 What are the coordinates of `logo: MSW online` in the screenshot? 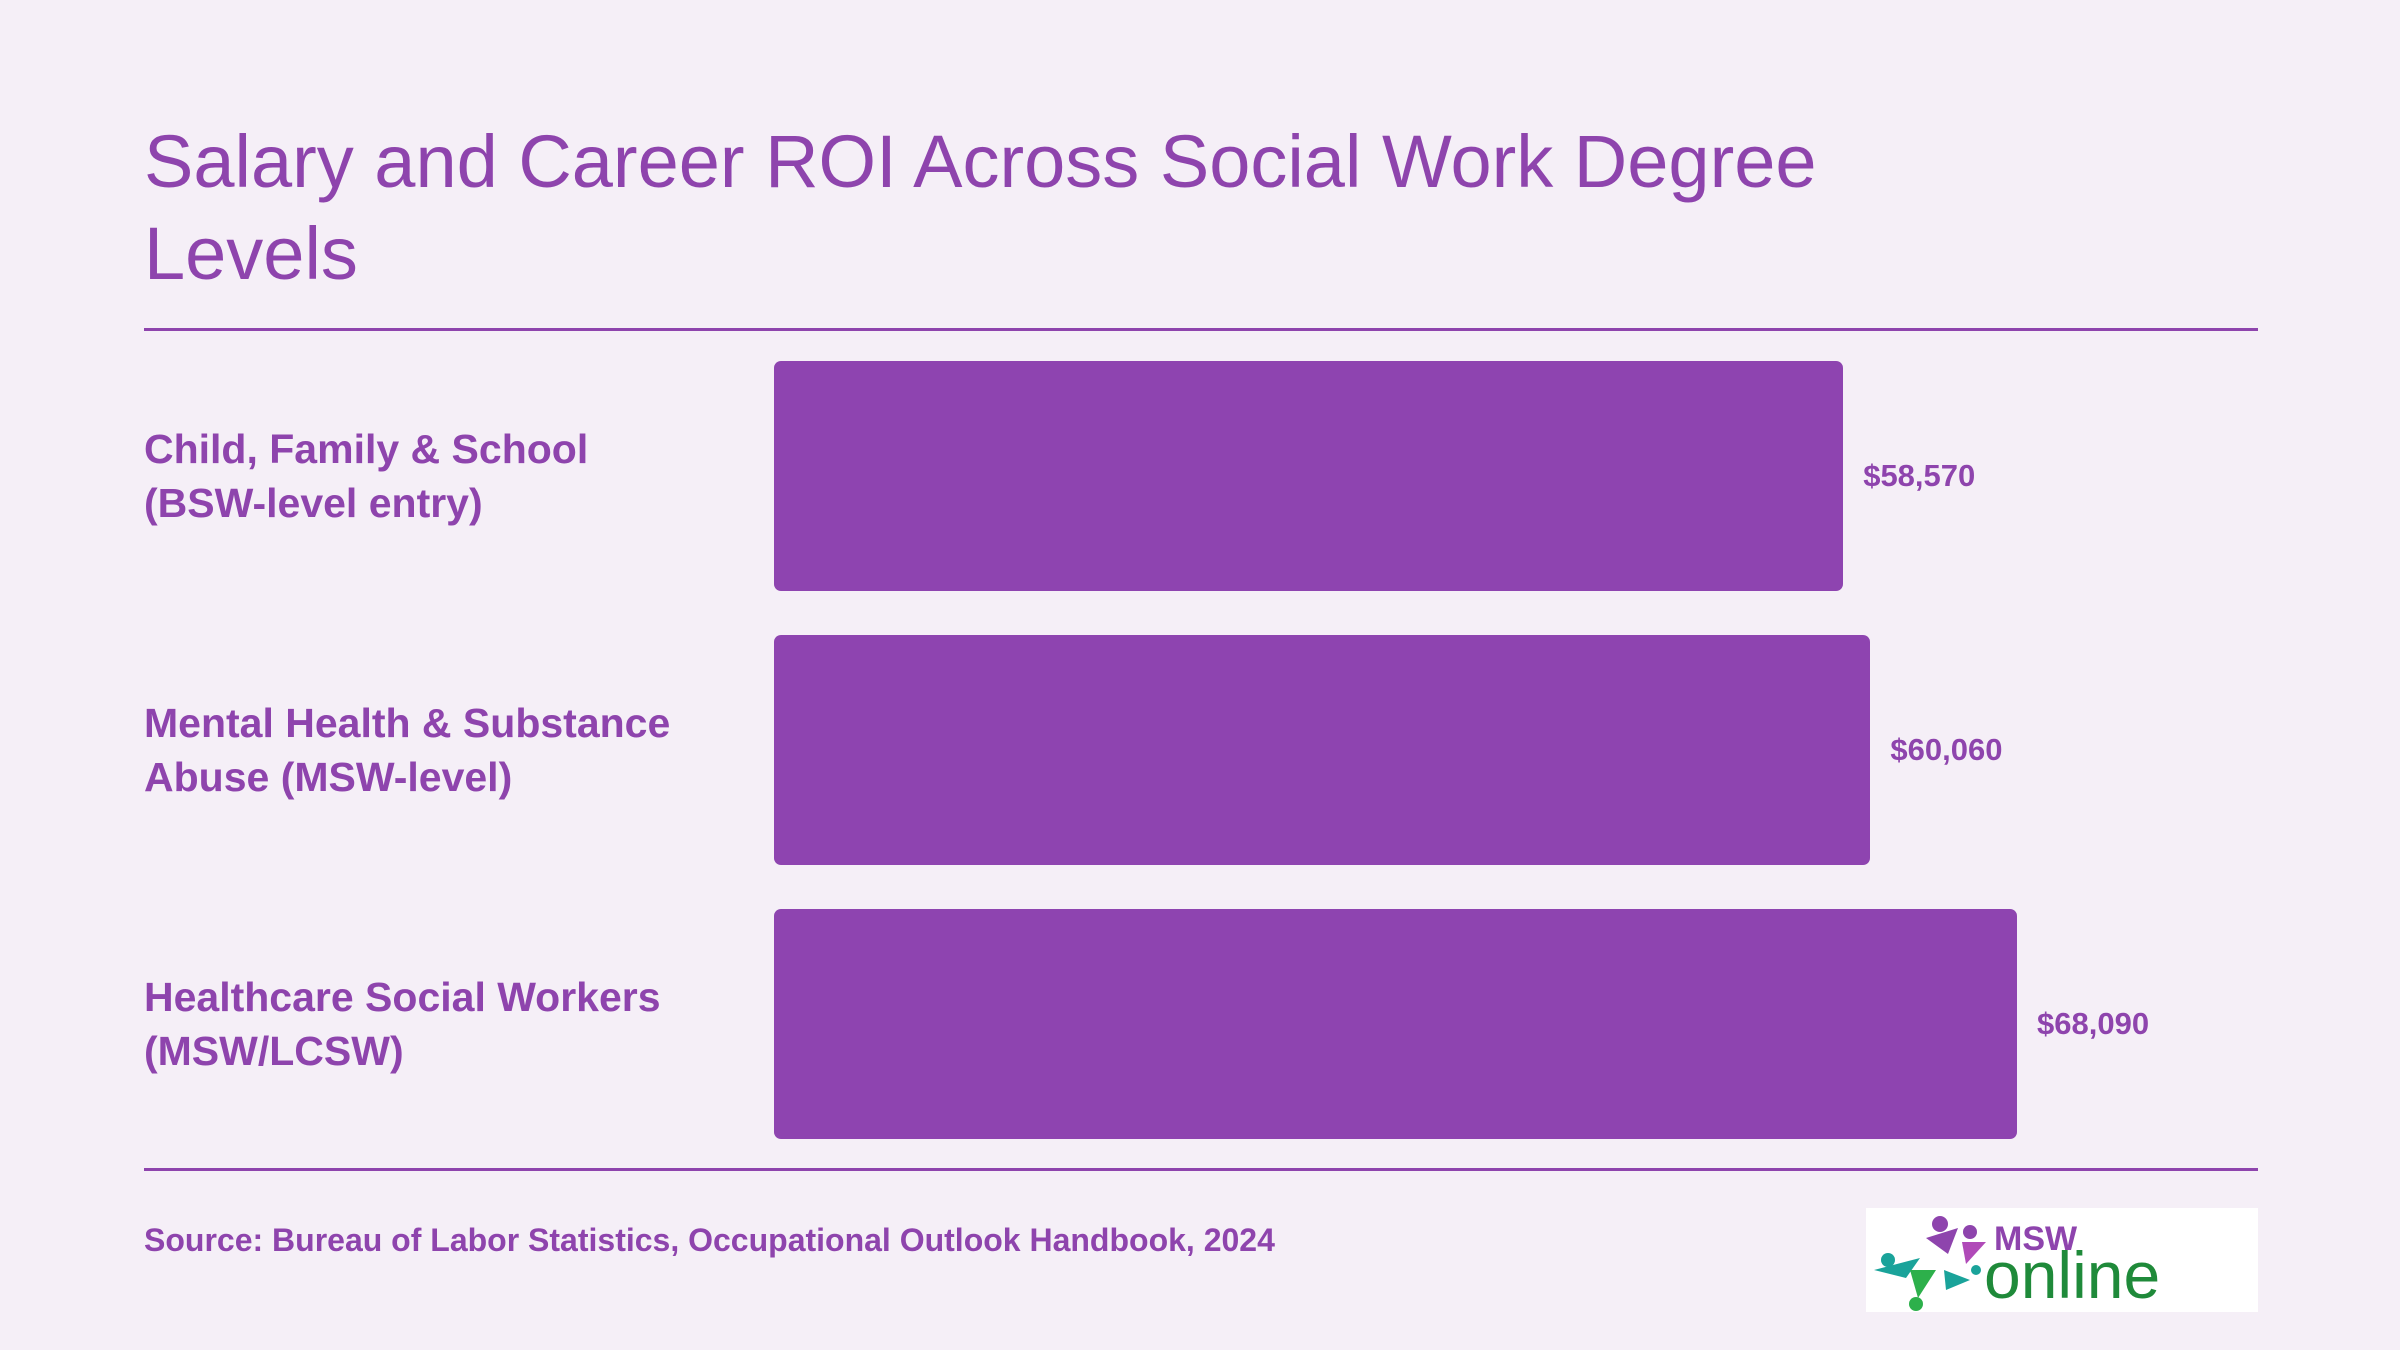 It's located at (2062, 1260).